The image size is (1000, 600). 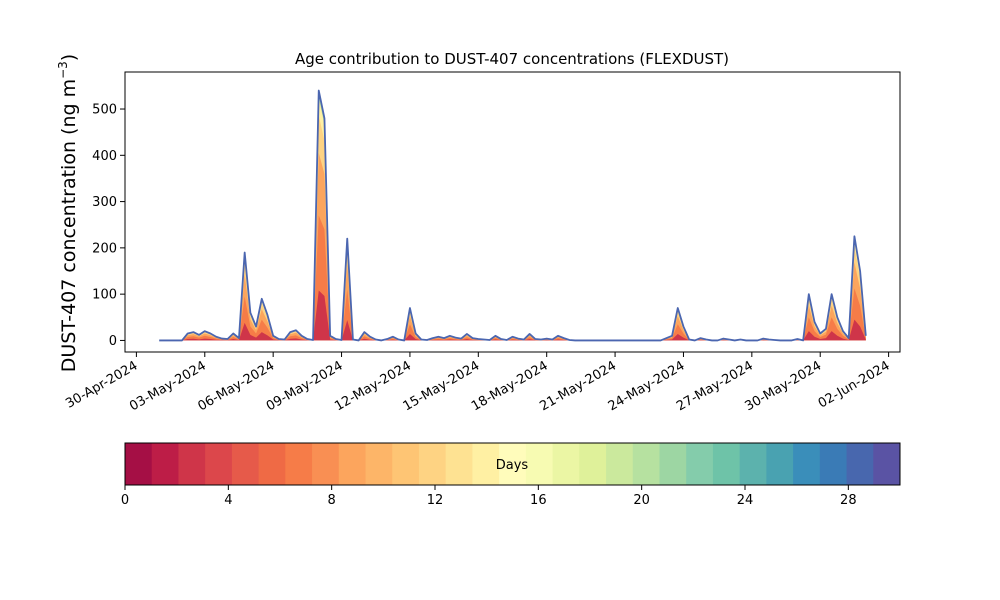 What do you see at coordinates (435, 500) in the screenshot?
I see `colorbar-tick-label: 12` at bounding box center [435, 500].